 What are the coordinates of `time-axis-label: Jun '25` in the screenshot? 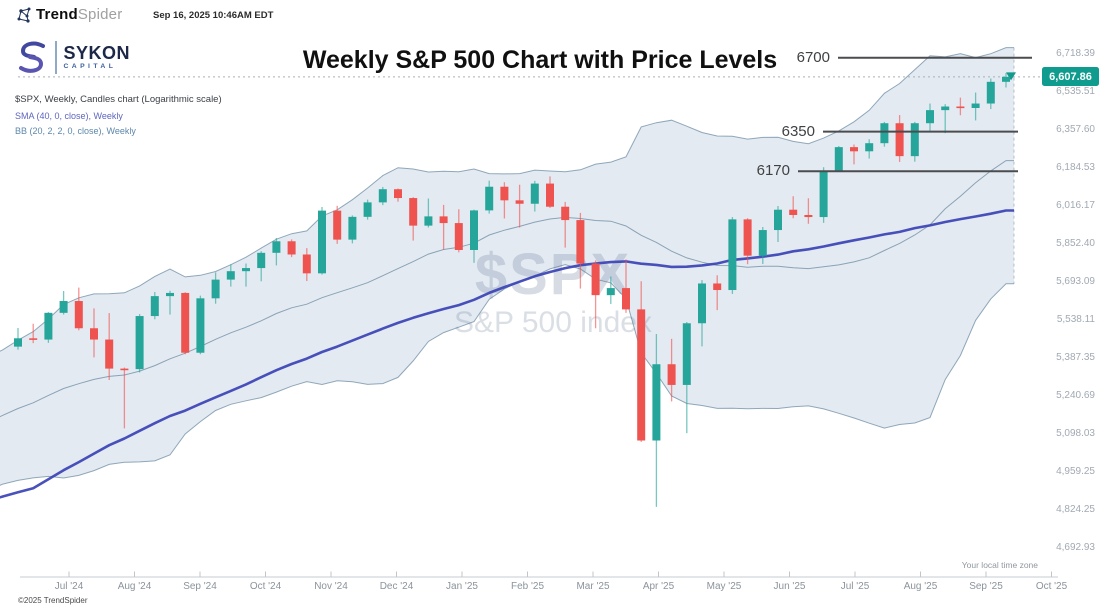 It's located at (789, 586).